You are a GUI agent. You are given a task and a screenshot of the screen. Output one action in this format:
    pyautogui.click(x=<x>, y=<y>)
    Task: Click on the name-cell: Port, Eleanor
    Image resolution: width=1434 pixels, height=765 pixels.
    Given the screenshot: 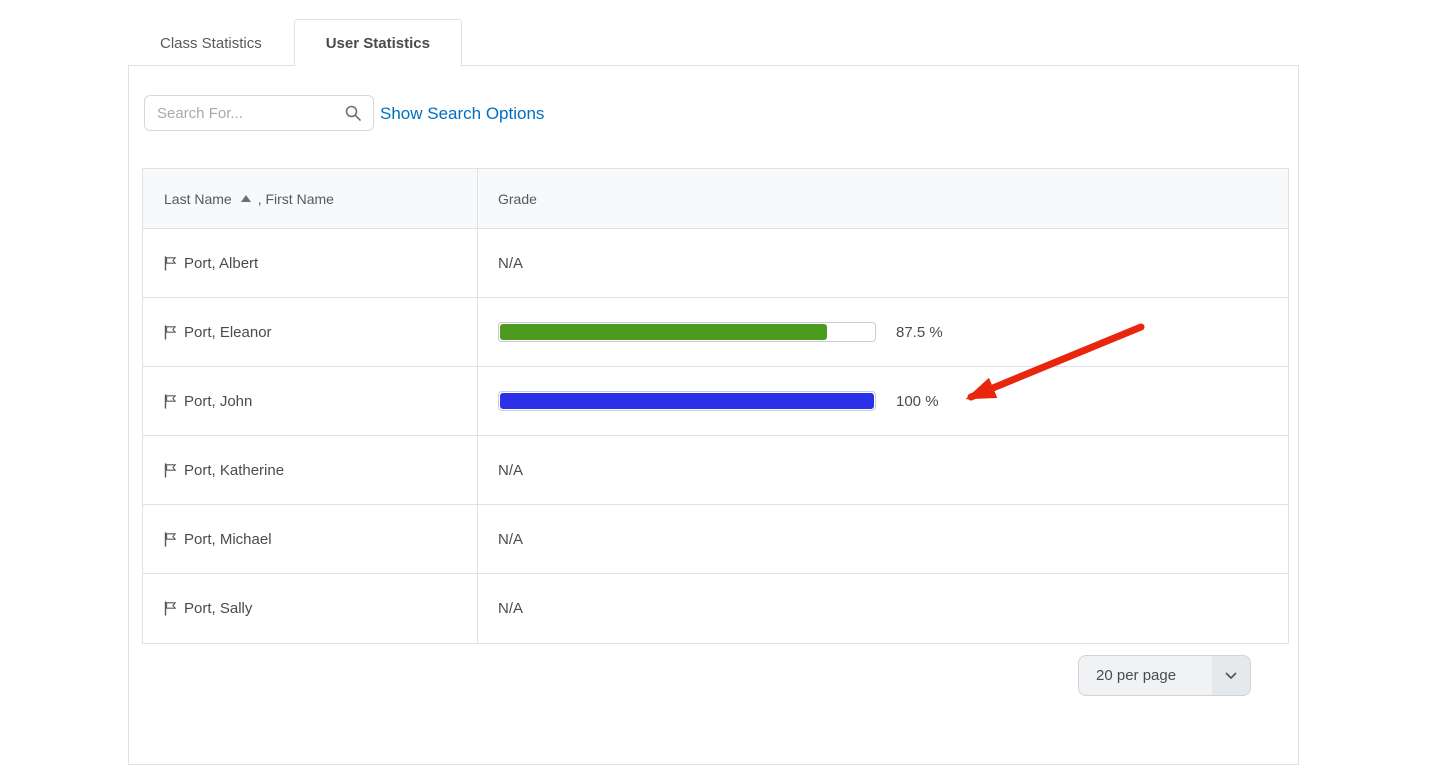 What is the action you would take?
    pyautogui.click(x=310, y=332)
    